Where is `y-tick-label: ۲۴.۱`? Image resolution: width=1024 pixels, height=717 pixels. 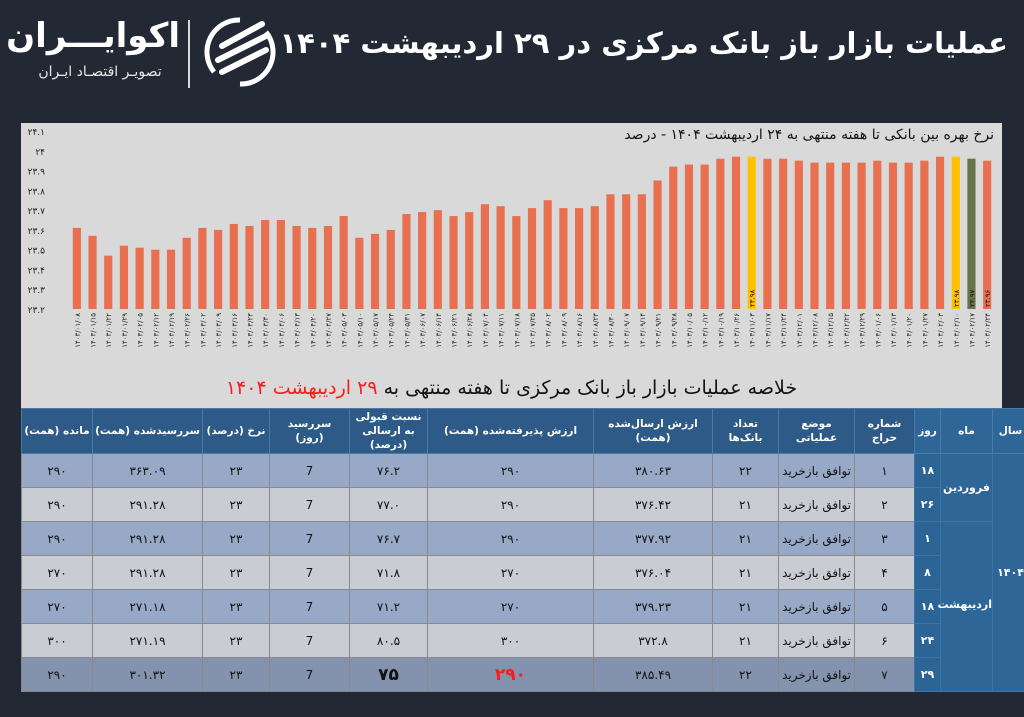 y-tick-label: ۲۴.۱ is located at coordinates (36, 133).